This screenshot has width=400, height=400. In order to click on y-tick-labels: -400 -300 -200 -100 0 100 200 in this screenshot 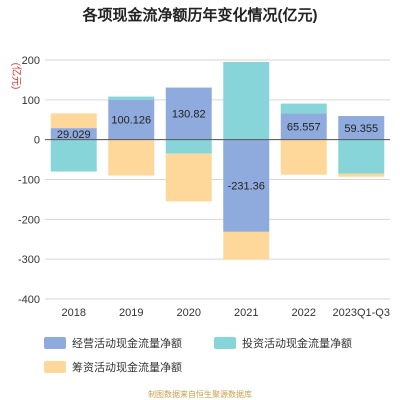, I will do `click(29, 180)`.